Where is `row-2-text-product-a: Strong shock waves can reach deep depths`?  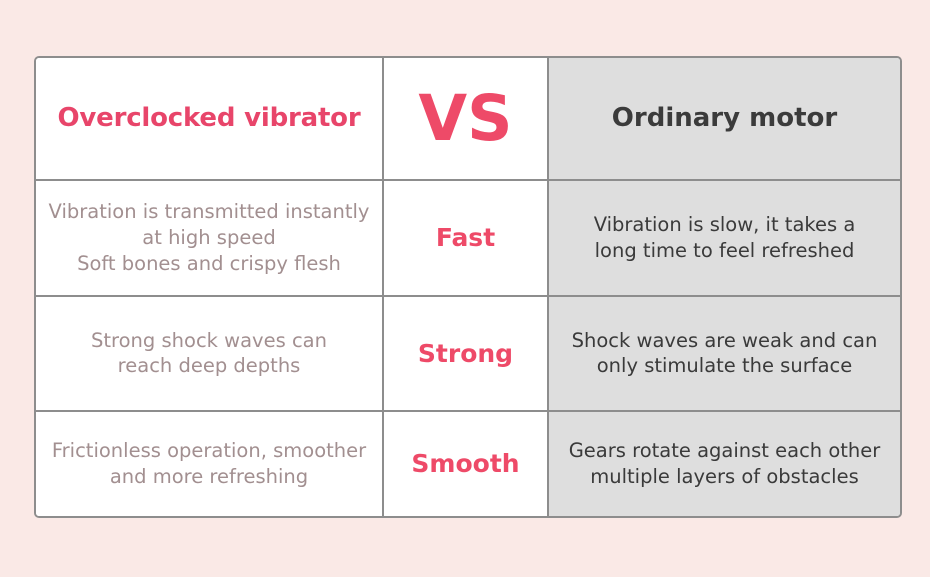
row-2-text-product-a: Strong shock waves can reach deep depths is located at coordinates (209, 353).